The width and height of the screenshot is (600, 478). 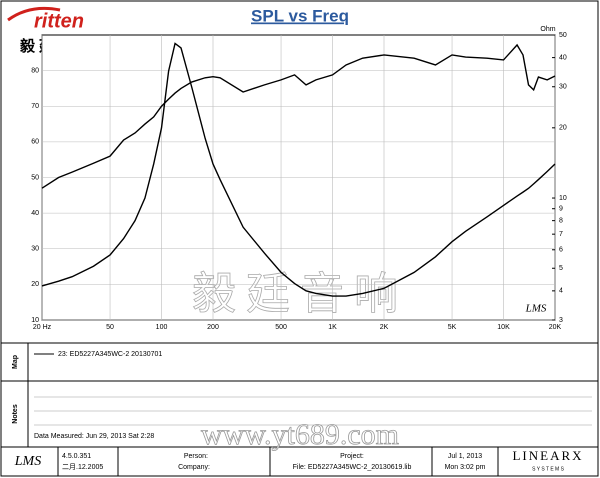 I want to click on footer-company: Company:, so click(x=194, y=467).